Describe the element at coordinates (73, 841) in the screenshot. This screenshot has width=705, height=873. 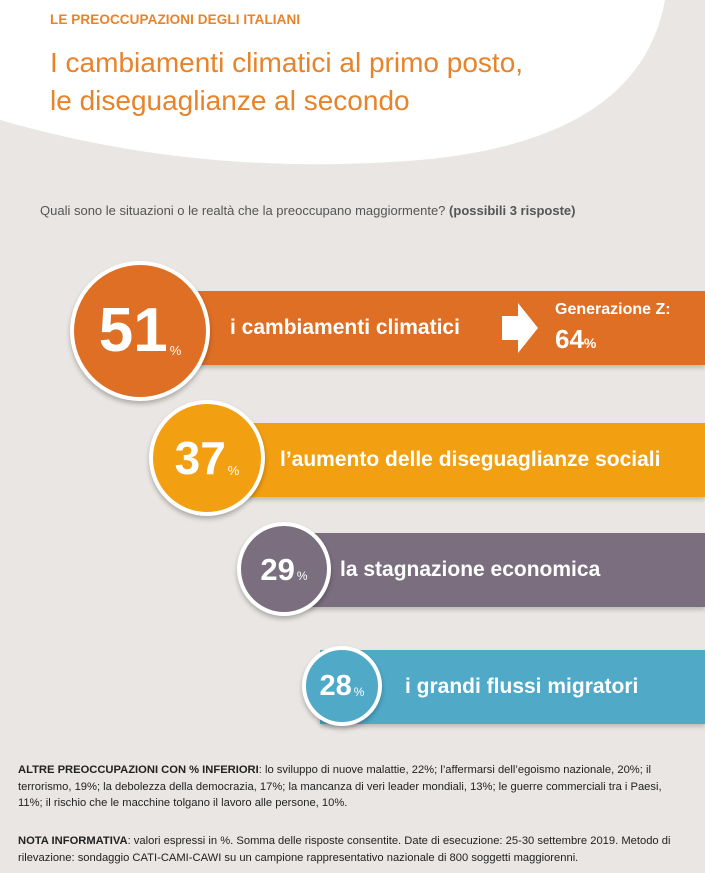
I see `methodology-title: NOTA INFORMATIVA` at that location.